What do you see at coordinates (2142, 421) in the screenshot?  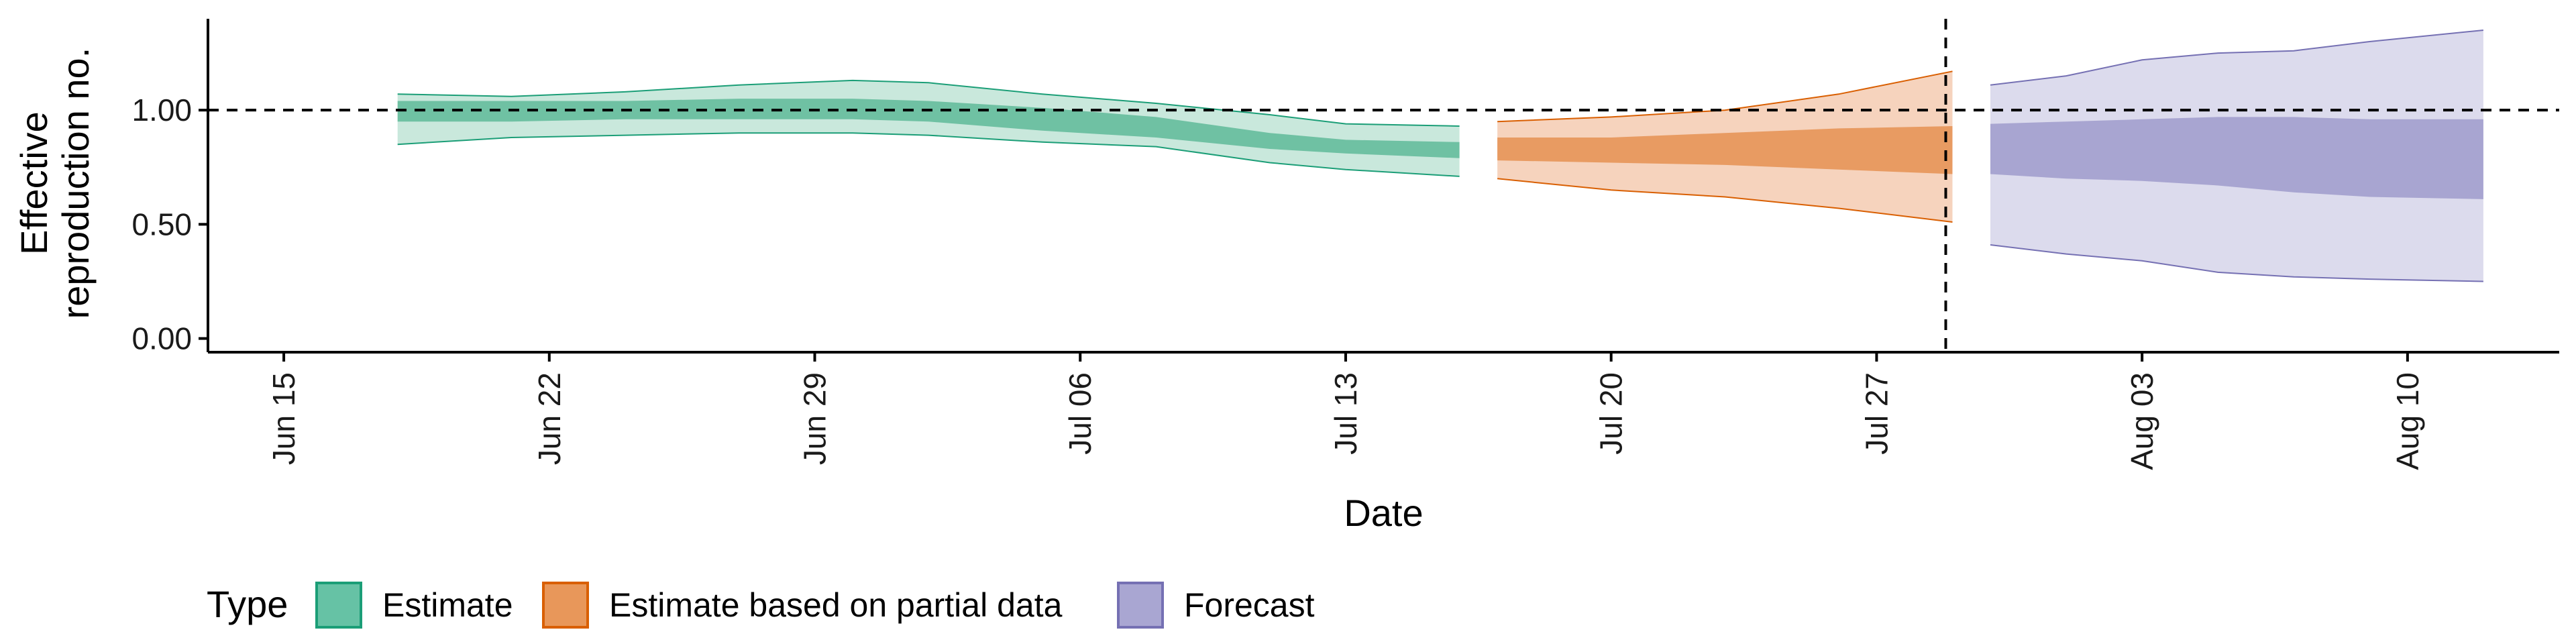 I see `x-tick-label: Aug 03` at bounding box center [2142, 421].